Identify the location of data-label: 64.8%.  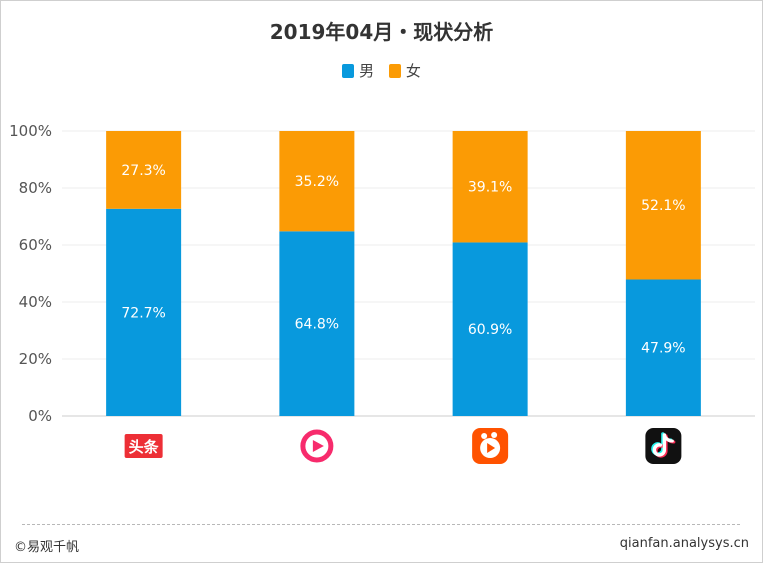
(317, 325).